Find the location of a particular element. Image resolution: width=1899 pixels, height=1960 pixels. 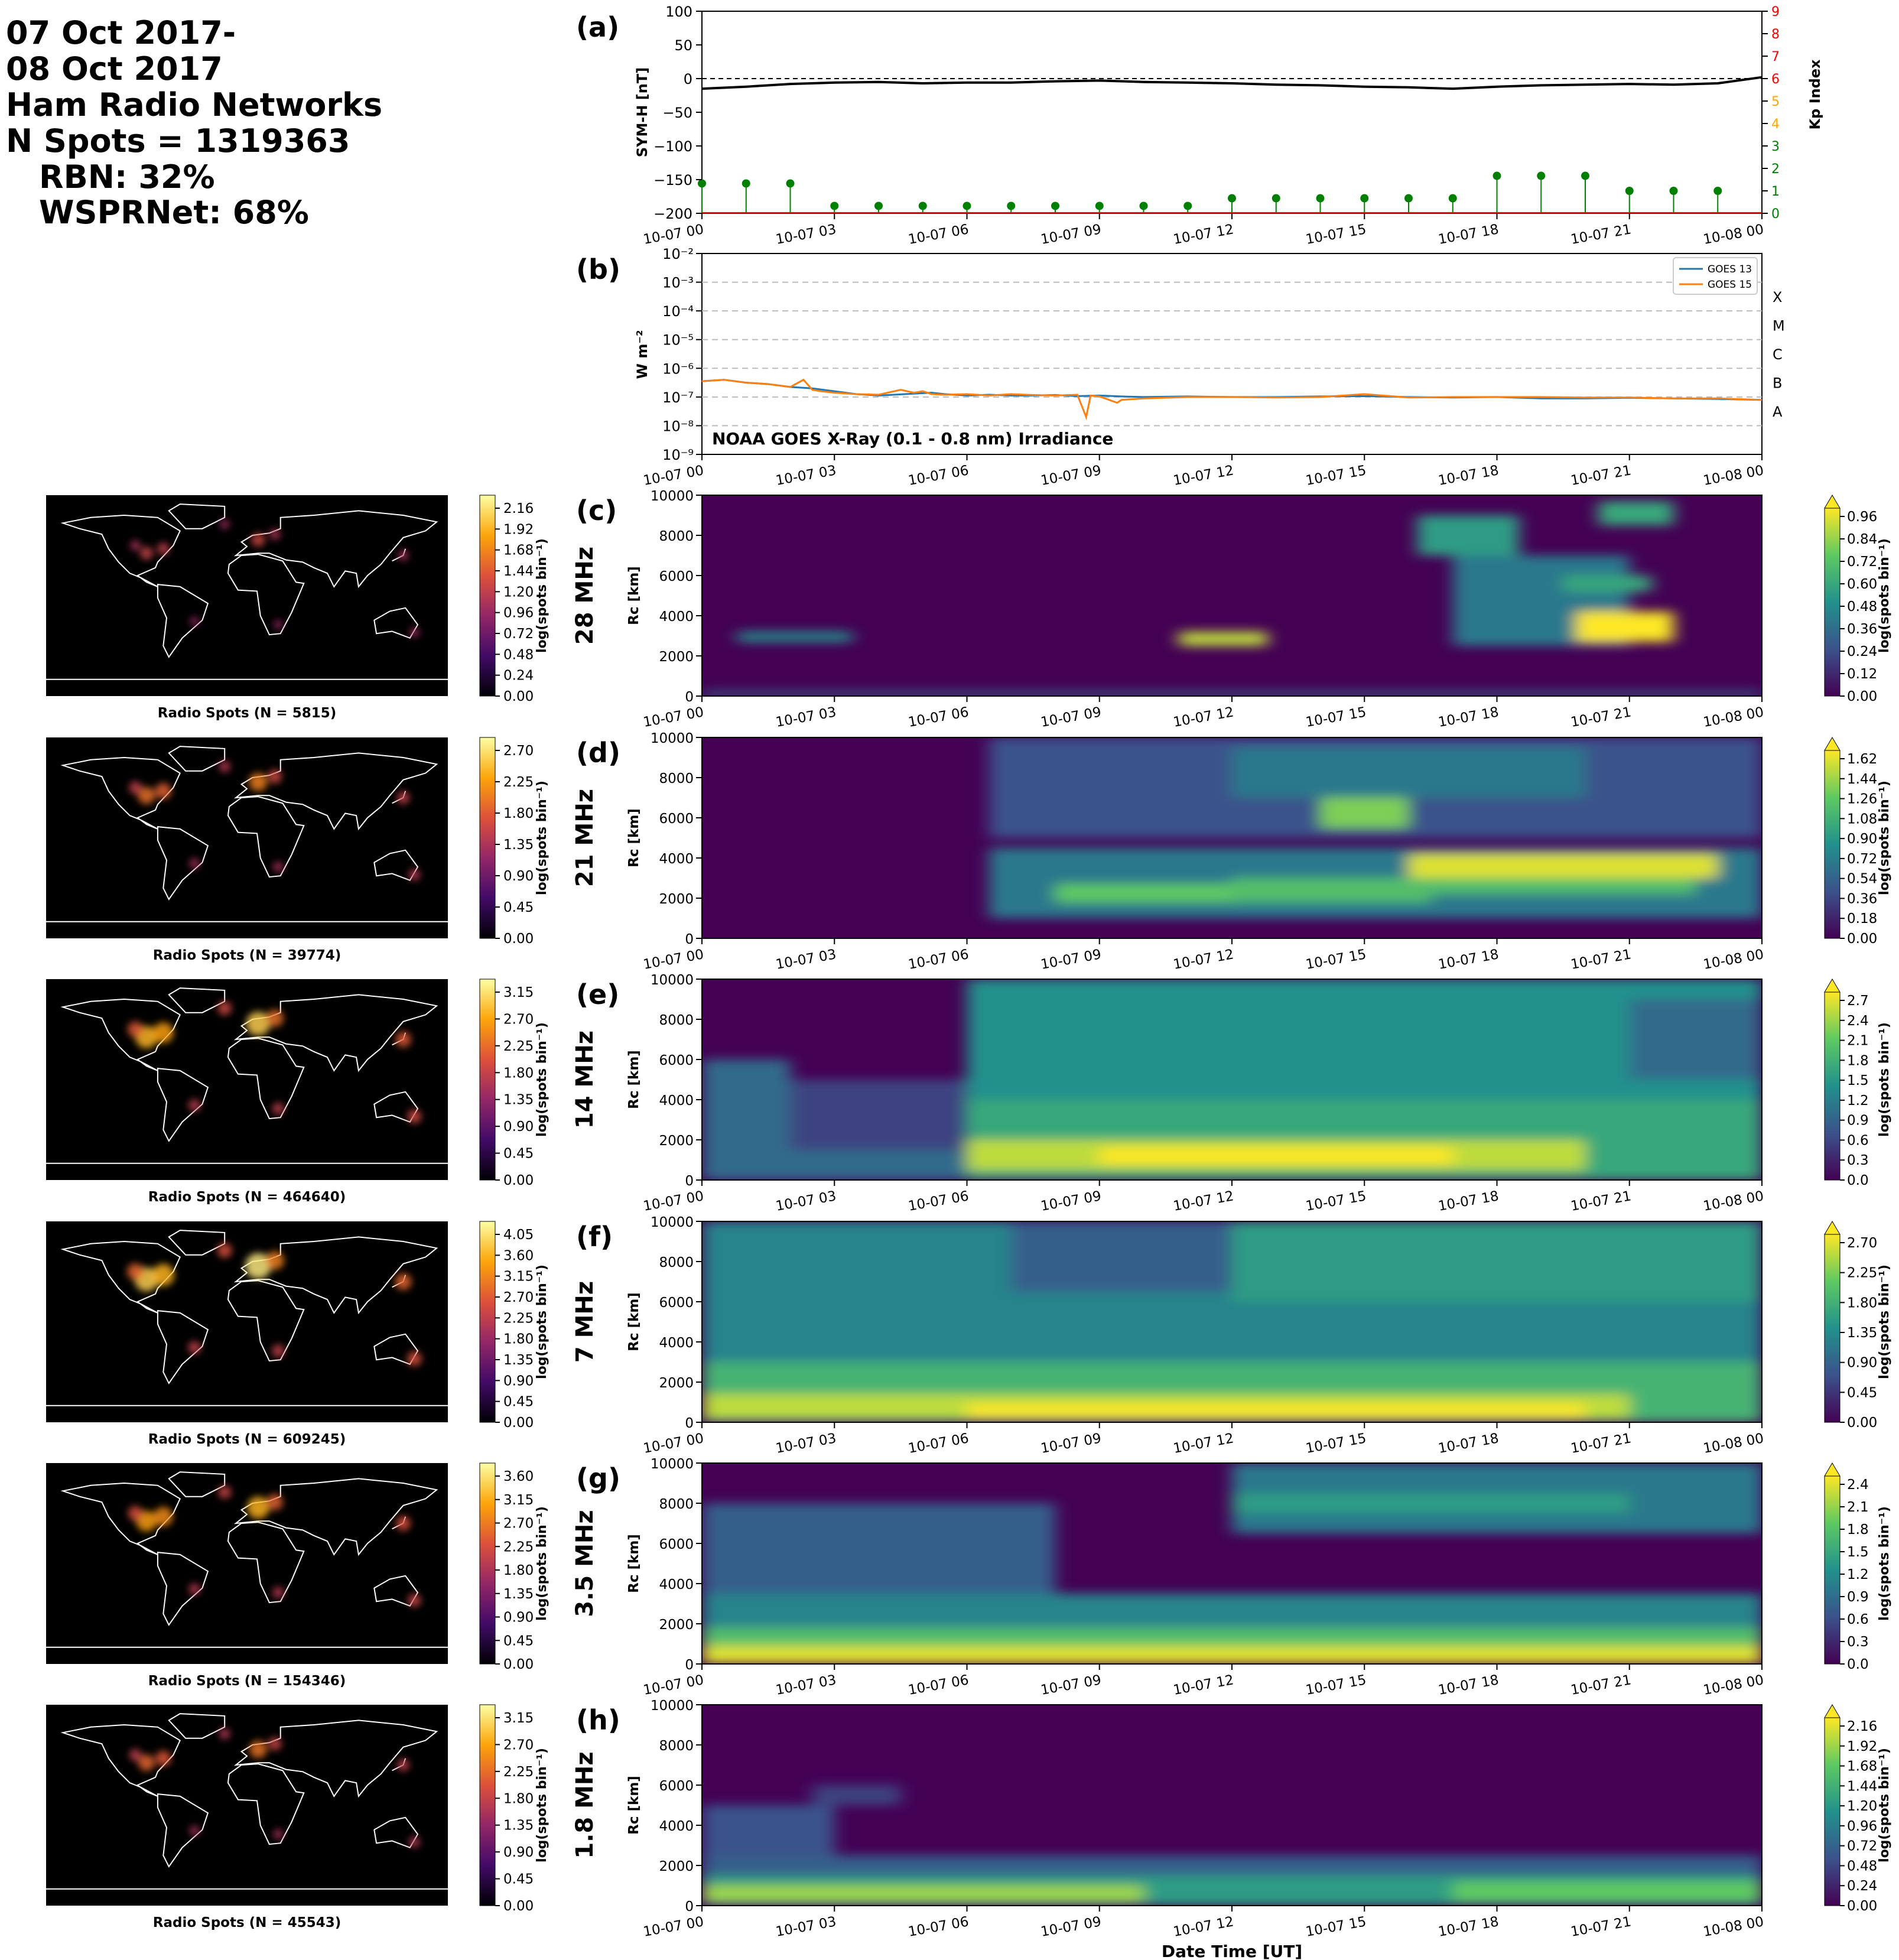

heatmap is located at coordinates (1232, 837).